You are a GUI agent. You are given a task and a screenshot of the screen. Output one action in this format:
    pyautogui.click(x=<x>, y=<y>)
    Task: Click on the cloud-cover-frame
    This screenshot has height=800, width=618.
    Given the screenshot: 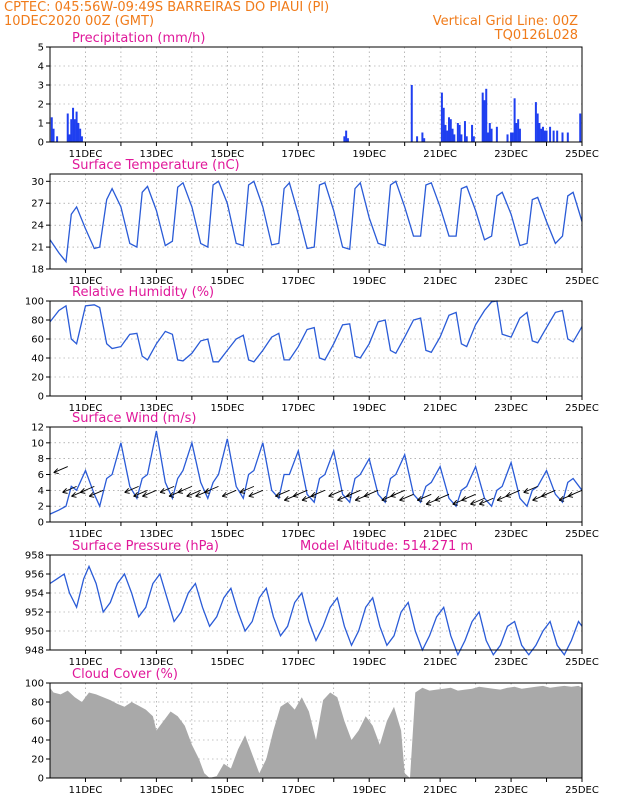 What is the action you would take?
    pyautogui.click(x=316, y=730)
    